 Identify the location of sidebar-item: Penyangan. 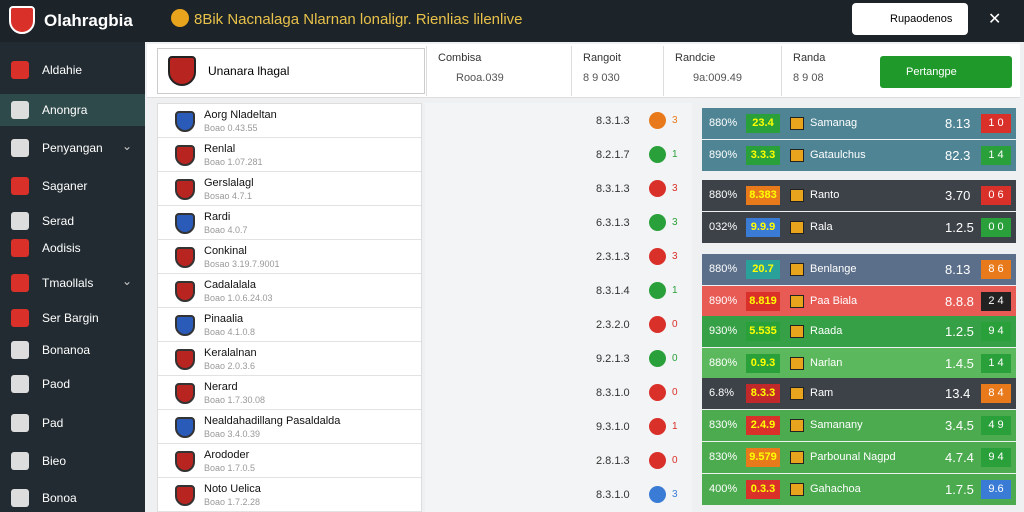
(72, 148).